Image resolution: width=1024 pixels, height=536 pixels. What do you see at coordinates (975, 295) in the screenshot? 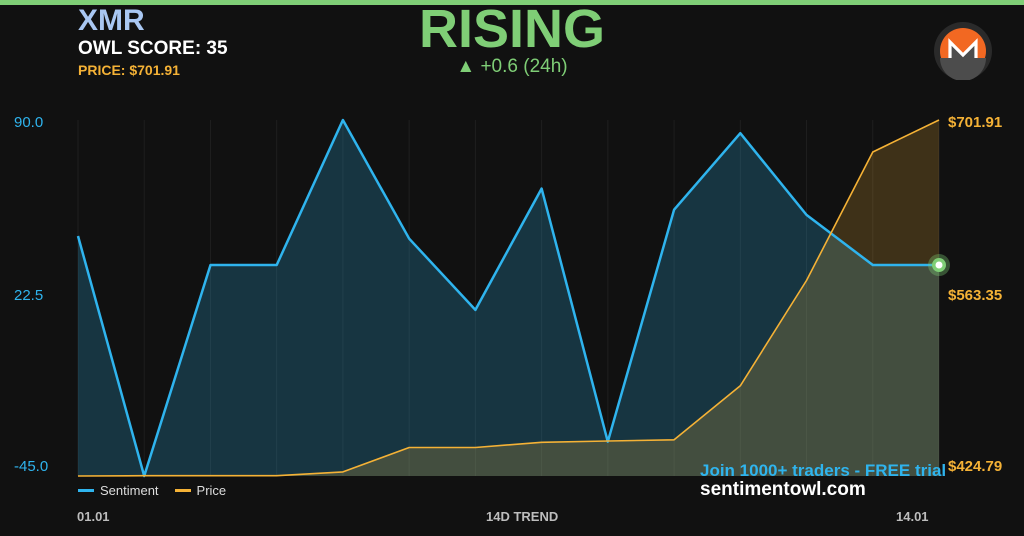
I see `y-right-tick-mid: $563.35` at bounding box center [975, 295].